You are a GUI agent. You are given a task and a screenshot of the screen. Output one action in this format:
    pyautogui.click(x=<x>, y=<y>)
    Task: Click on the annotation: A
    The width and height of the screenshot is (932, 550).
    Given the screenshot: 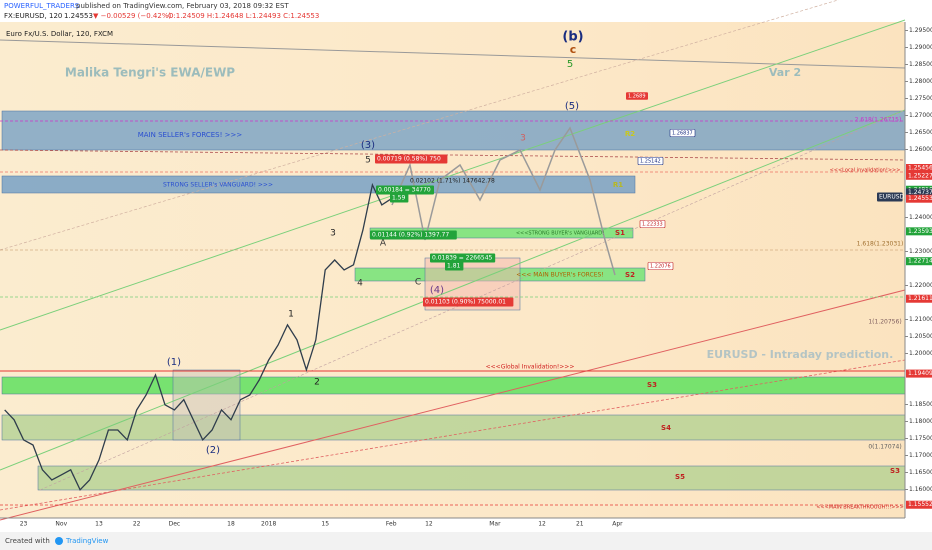 What is the action you would take?
    pyautogui.click(x=383, y=244)
    